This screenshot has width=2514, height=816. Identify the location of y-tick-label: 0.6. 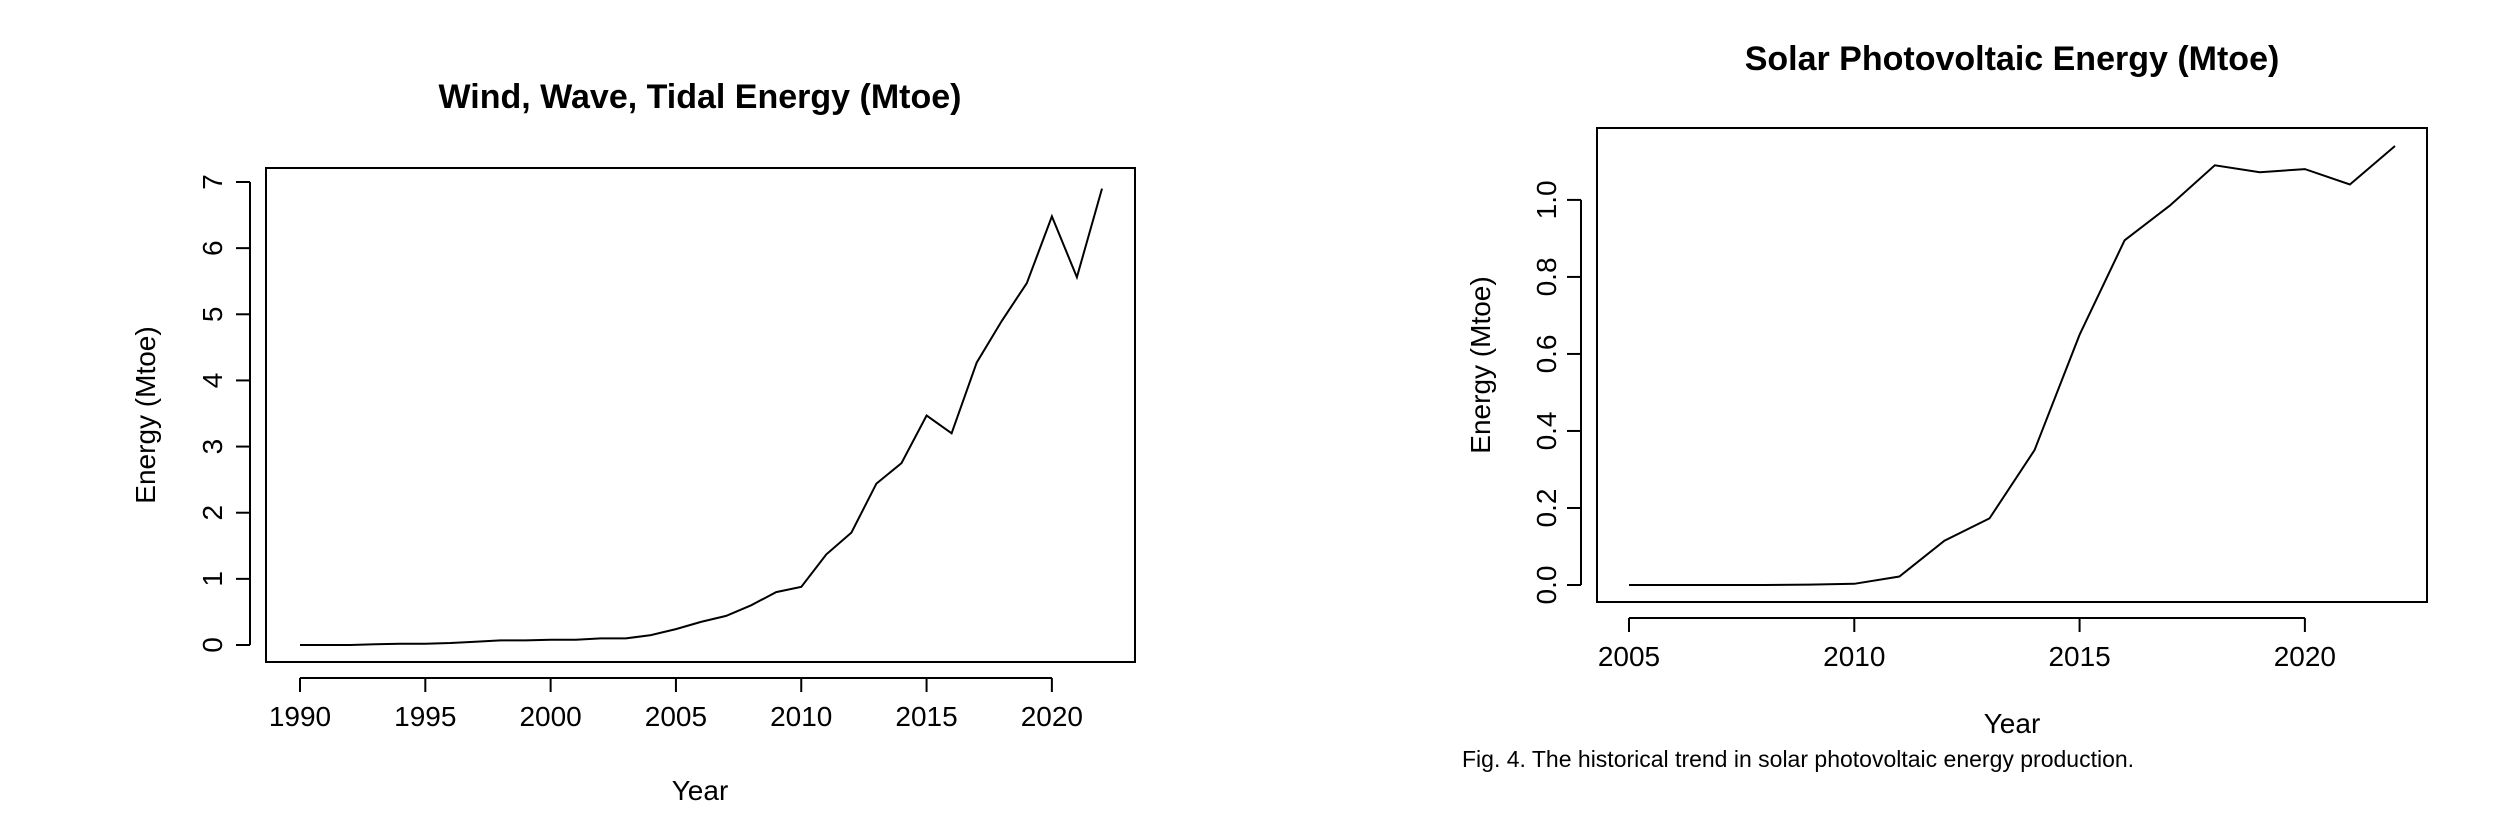
(1546, 353).